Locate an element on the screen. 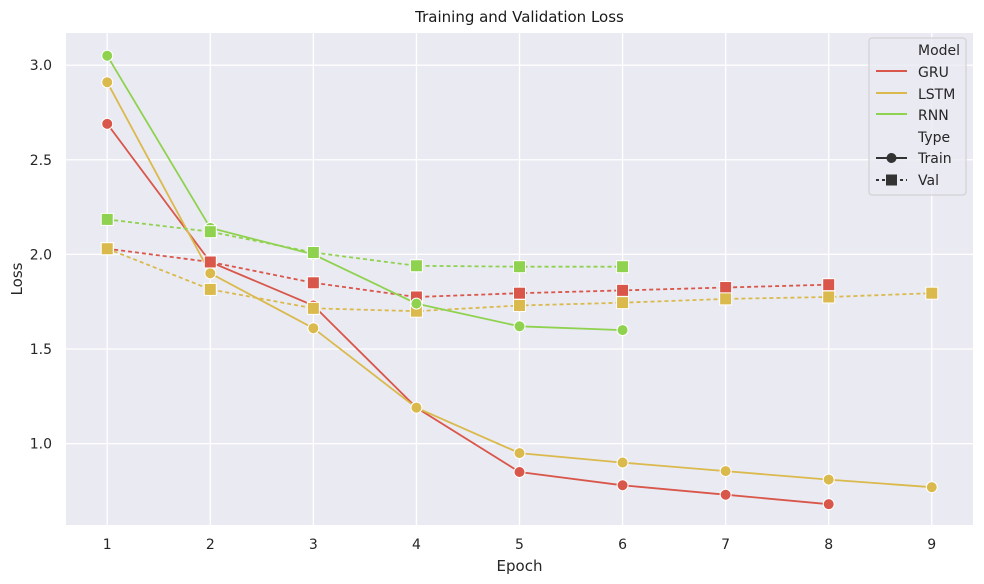 The width and height of the screenshot is (984, 584). rnn-val-line is located at coordinates (365, 243).